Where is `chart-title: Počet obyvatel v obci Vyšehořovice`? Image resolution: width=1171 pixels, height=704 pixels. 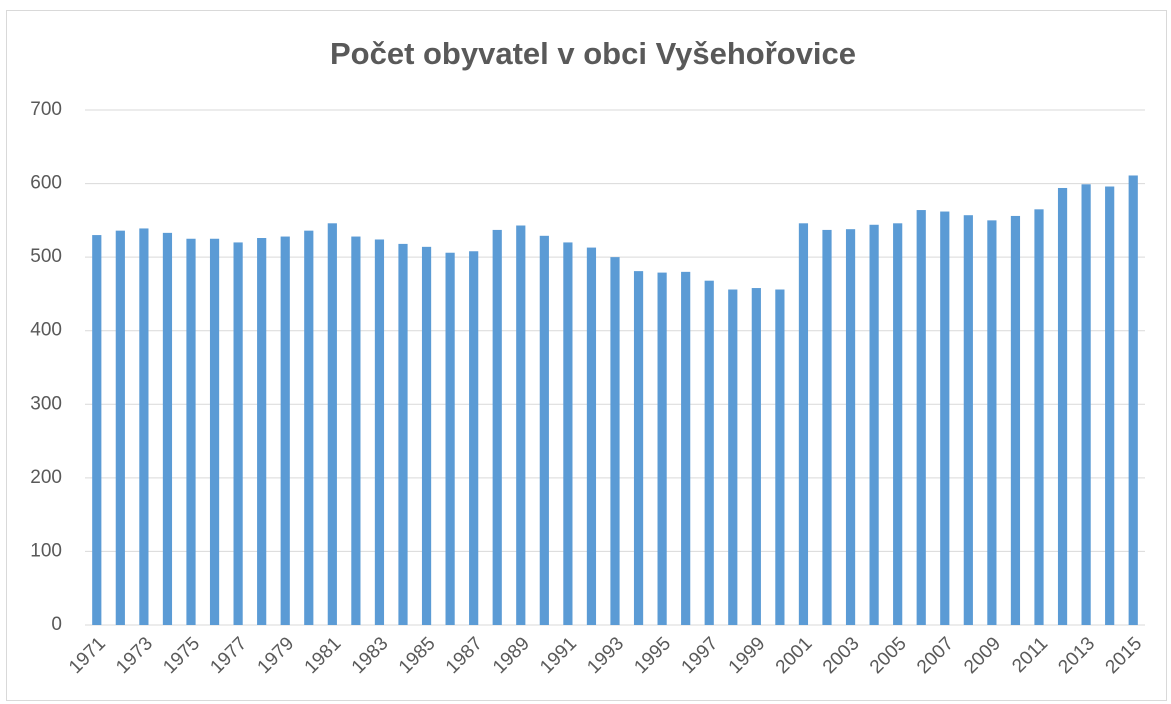 chart-title: Počet obyvatel v obci Vyšehořovice is located at coordinates (593, 53).